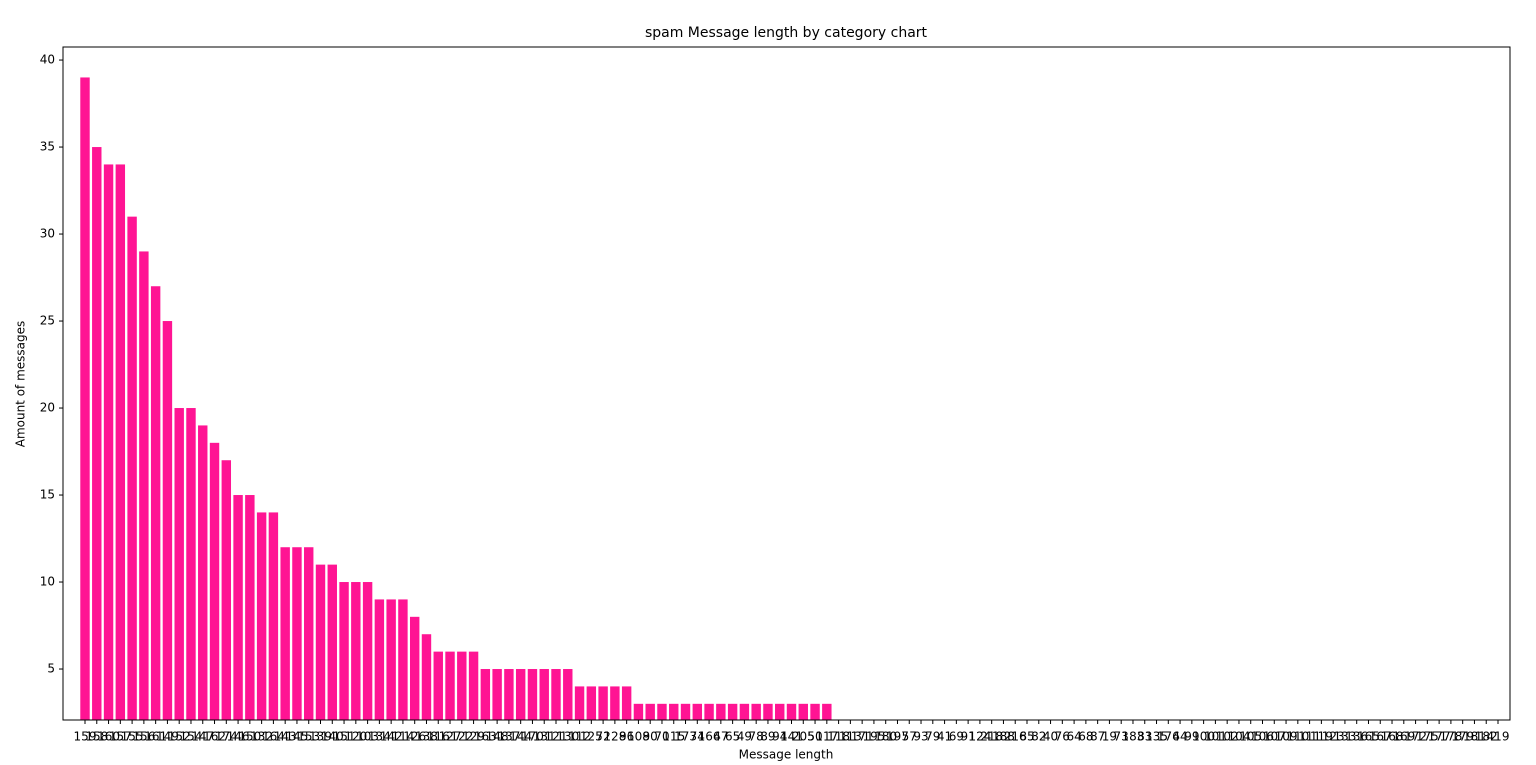 The width and height of the screenshot is (1536, 765). What do you see at coordinates (614, 737) in the screenshot?
I see `x-tick-label: 128` at bounding box center [614, 737].